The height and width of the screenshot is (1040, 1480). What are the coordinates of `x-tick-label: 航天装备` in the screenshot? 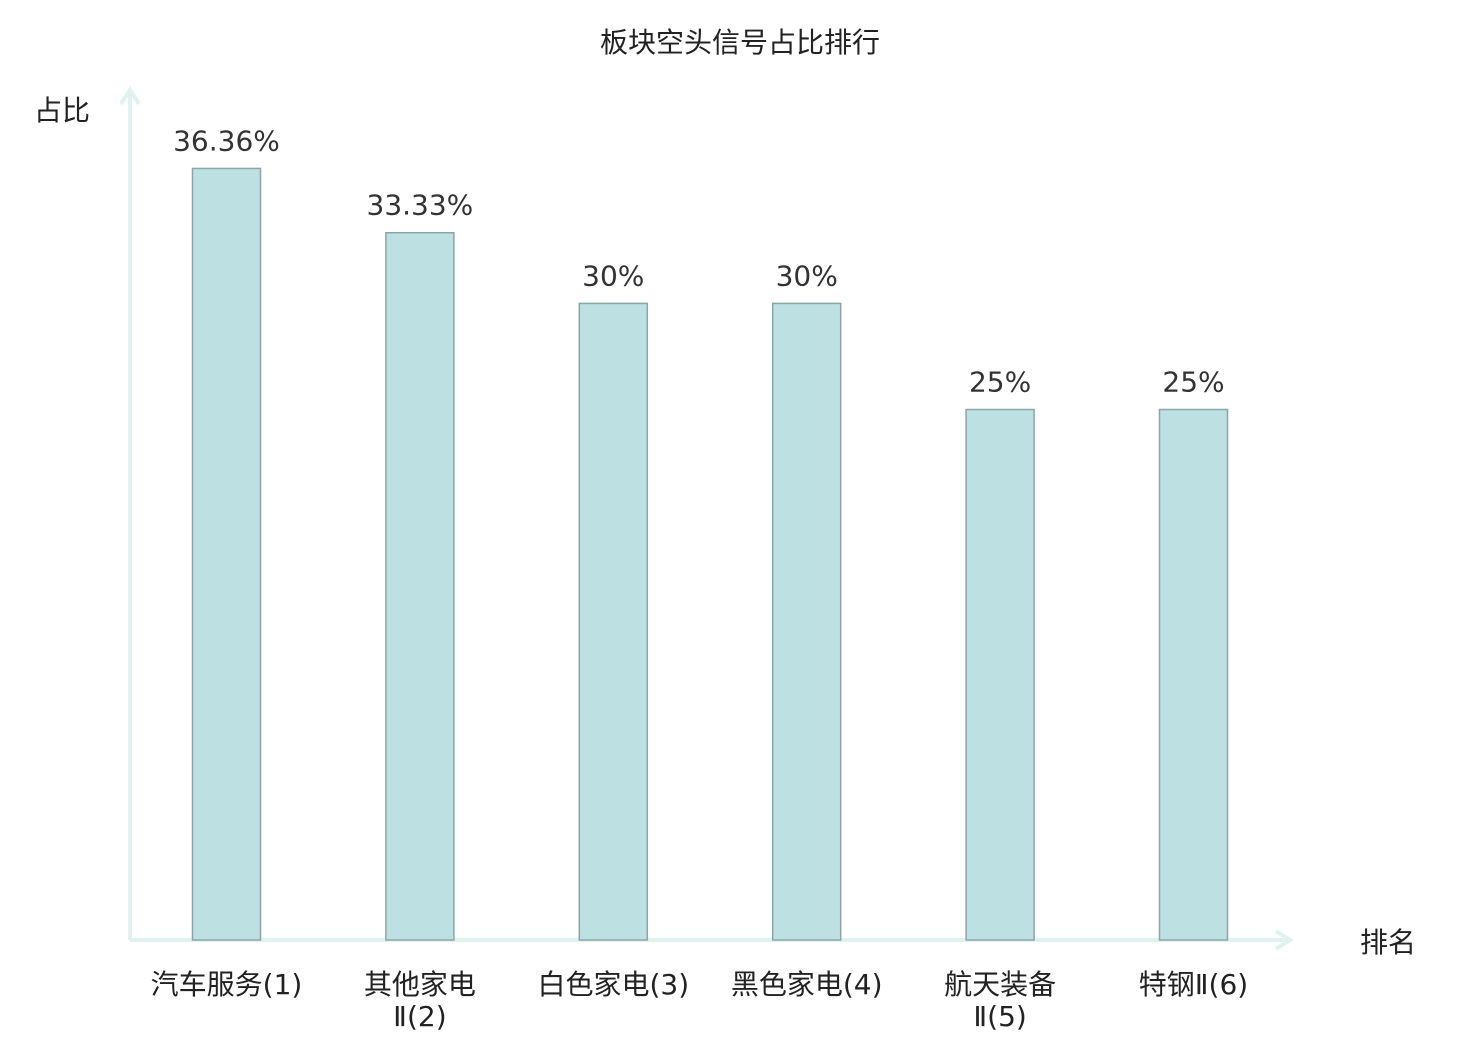 It's located at (1000, 984).